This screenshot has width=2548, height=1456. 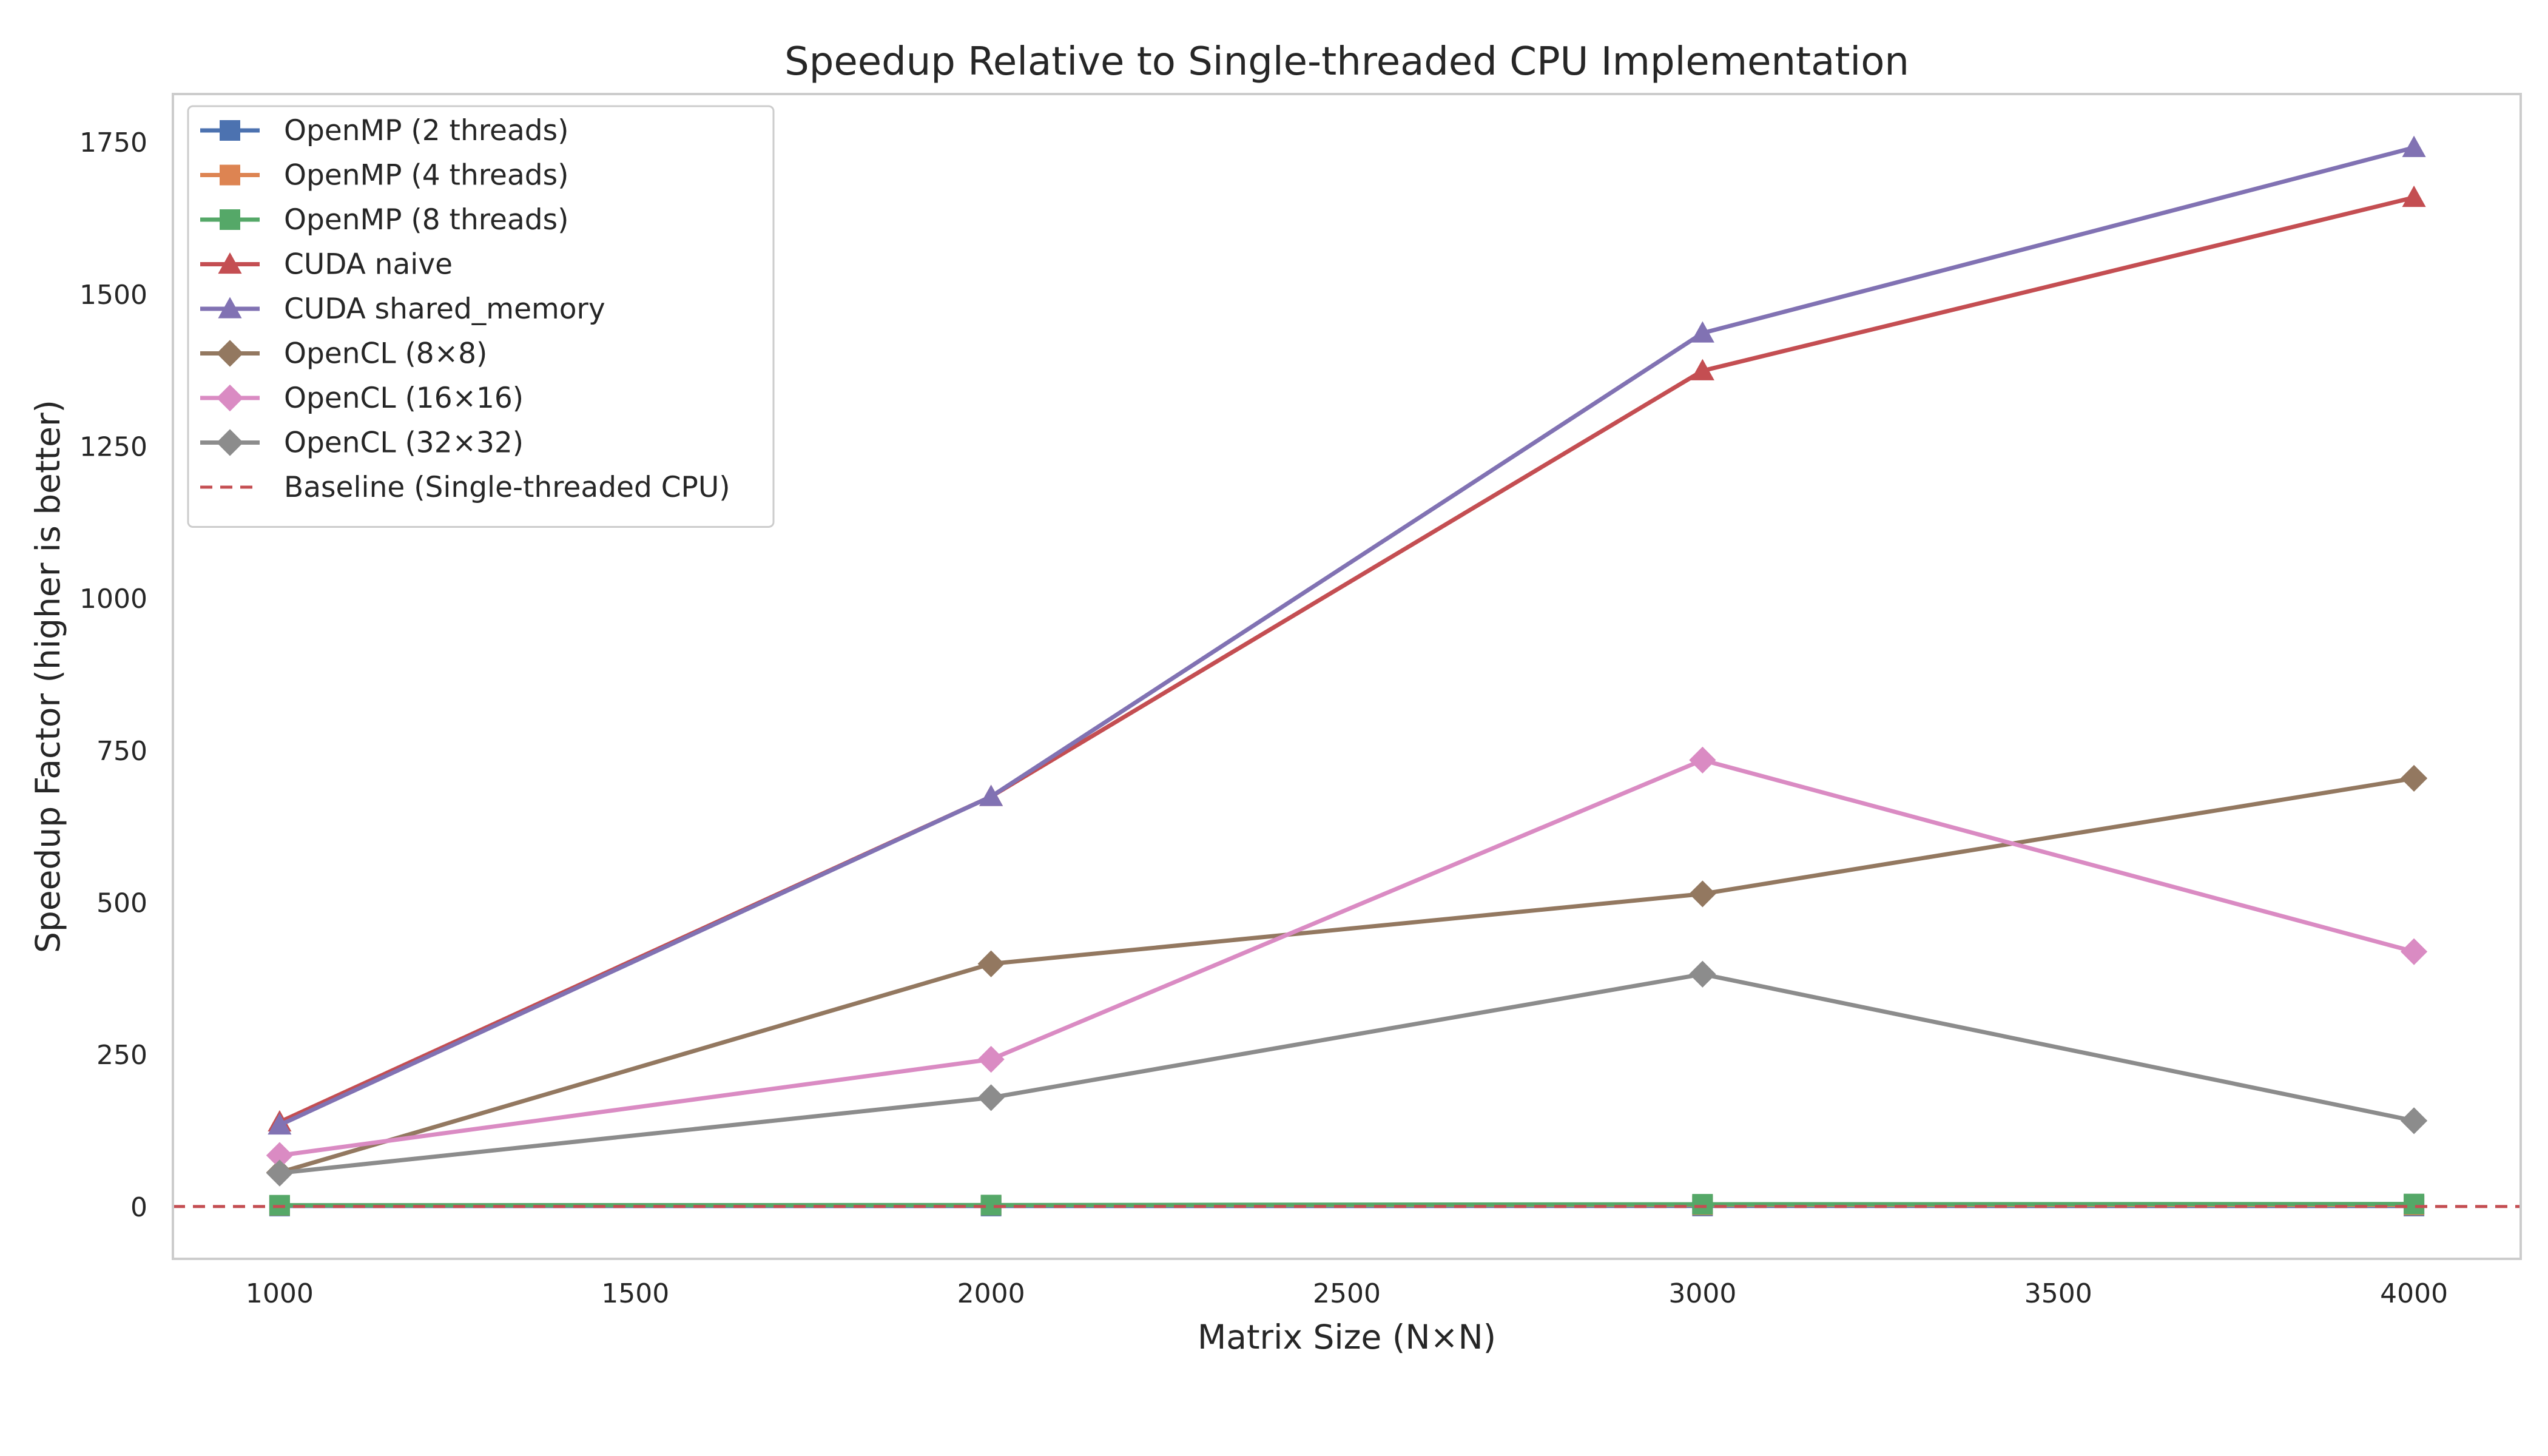 I want to click on y-axis-label: Speedup Factor (higher is better), so click(x=48, y=676).